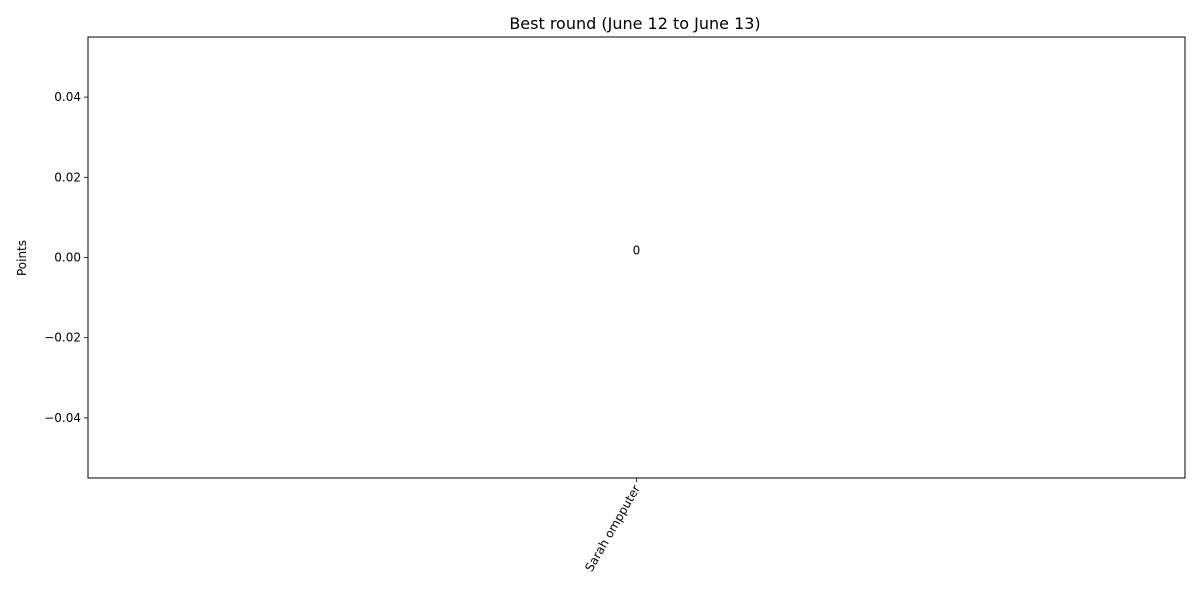 This screenshot has width=1200, height=600. Describe the element at coordinates (637, 251) in the screenshot. I see `data-label-0: 0` at that location.